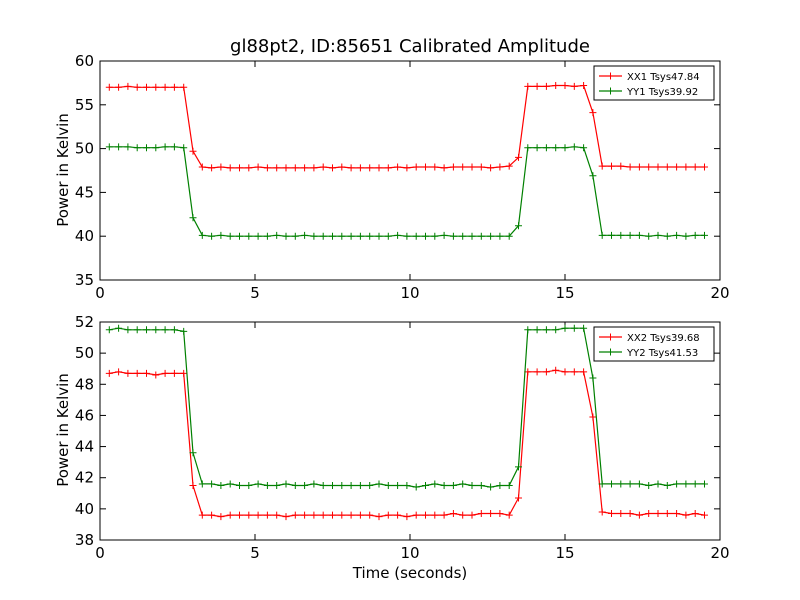  I want to click on legend-label: YY2 Tsys41.53, so click(662, 353).